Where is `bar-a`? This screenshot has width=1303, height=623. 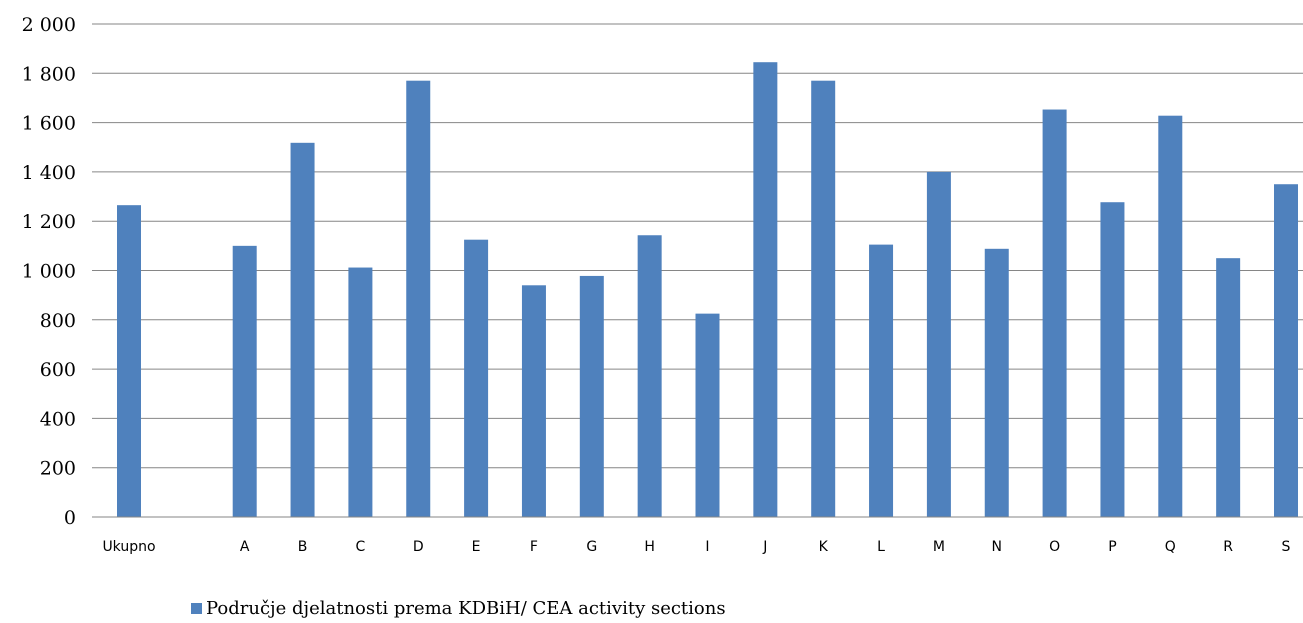
bar-a is located at coordinates (244, 381).